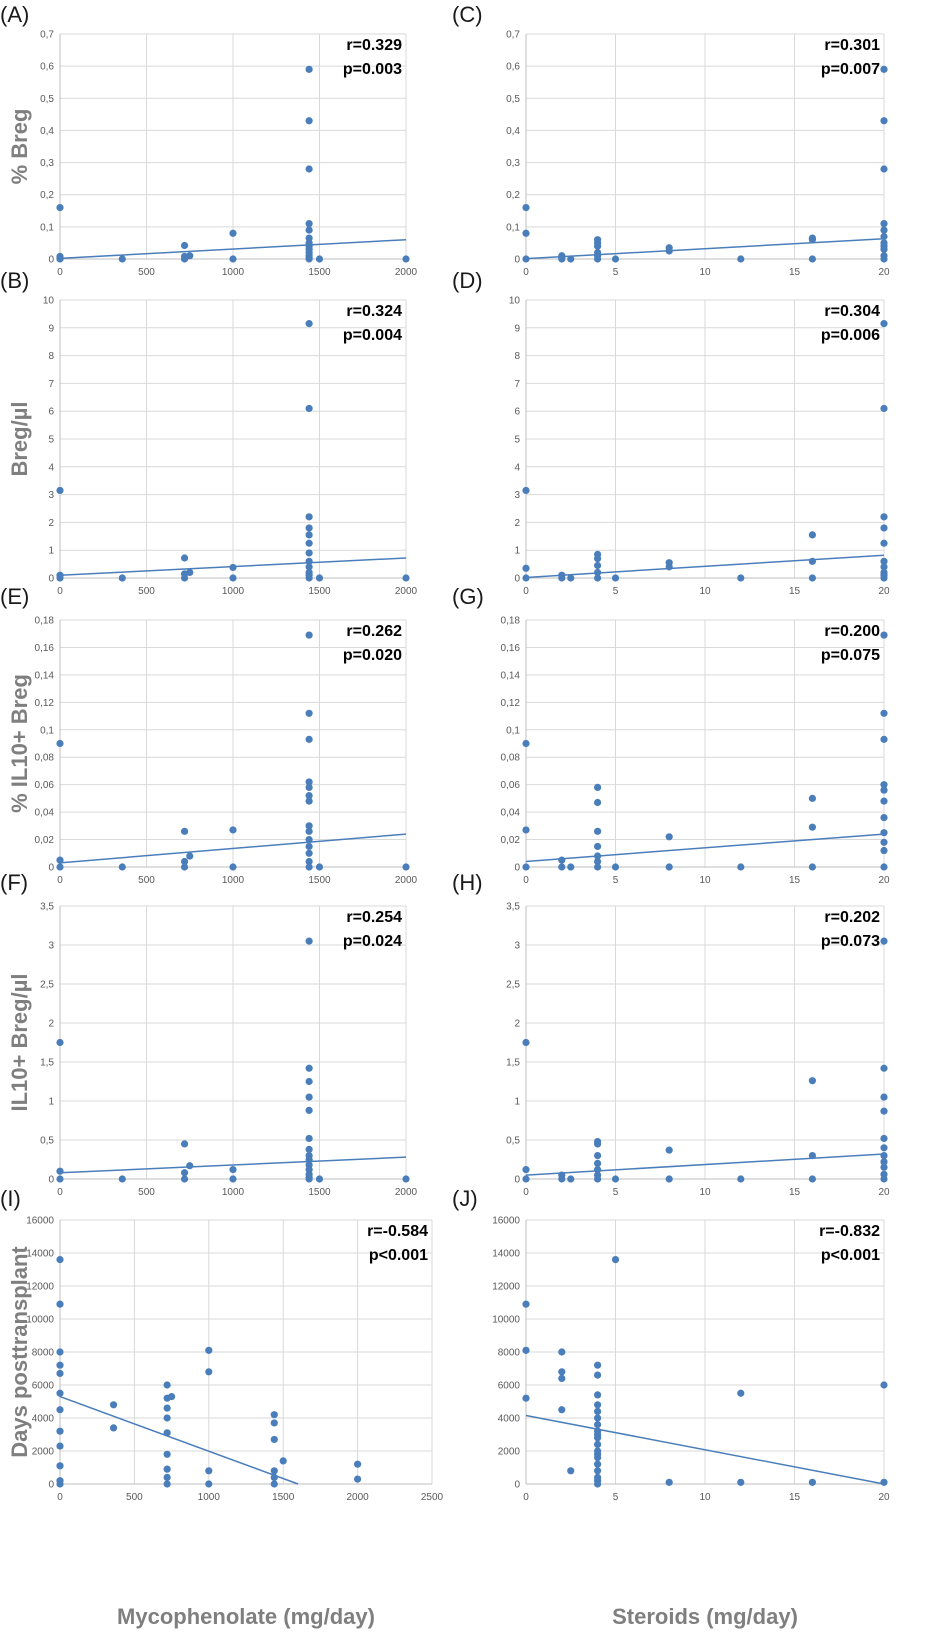  I want to click on correlation-p: p=0.073, so click(850, 941).